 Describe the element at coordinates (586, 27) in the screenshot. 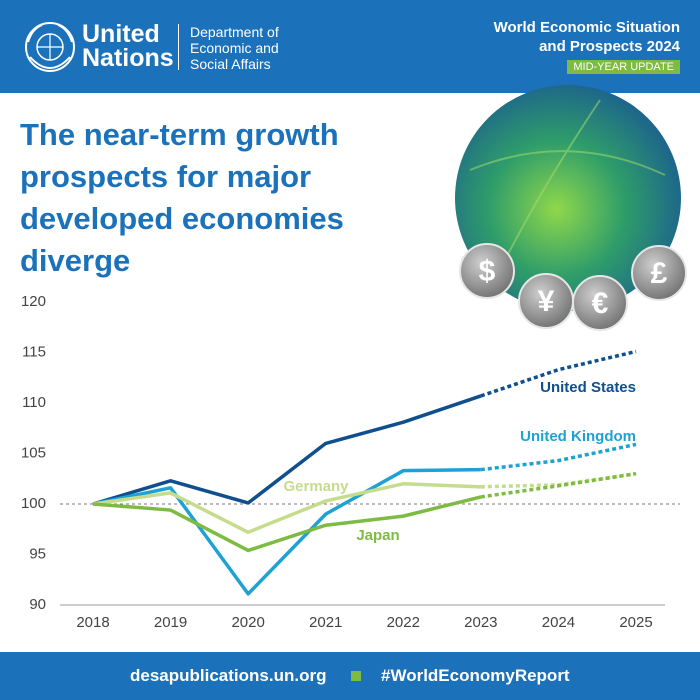

I see `report-line: World Economic Situation` at that location.